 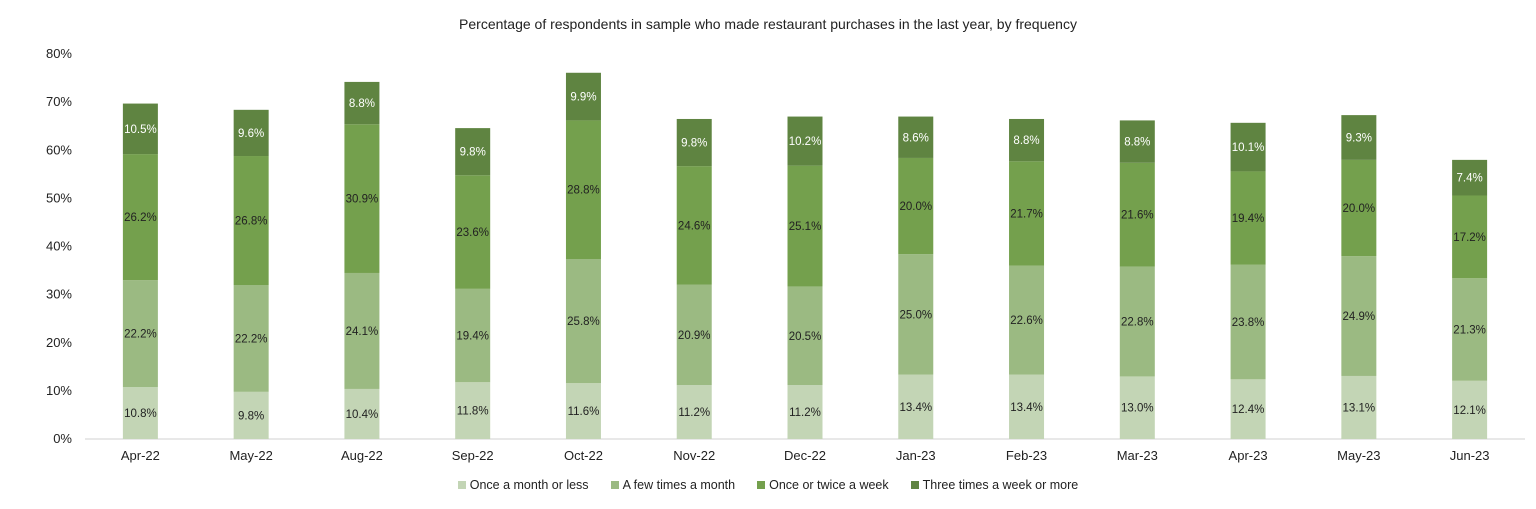 What do you see at coordinates (473, 455) in the screenshot?
I see `x-tick-label: Sep-22` at bounding box center [473, 455].